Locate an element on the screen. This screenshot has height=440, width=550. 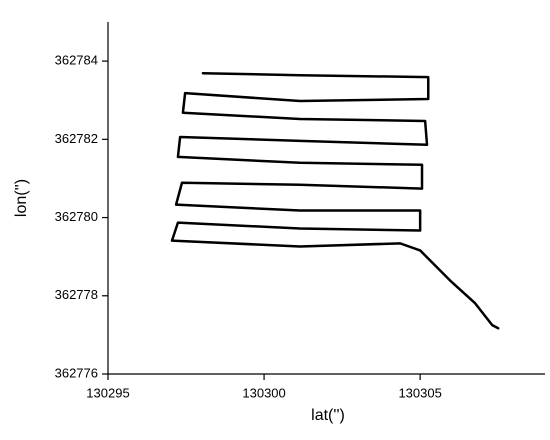
y-tick-label: 362784 is located at coordinates (76, 60).